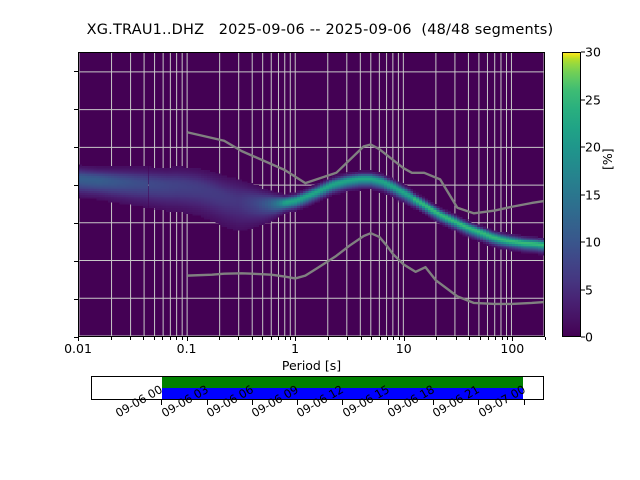 The image size is (640, 480). I want to click on colorbar-tick-label: 0, so click(589, 337).